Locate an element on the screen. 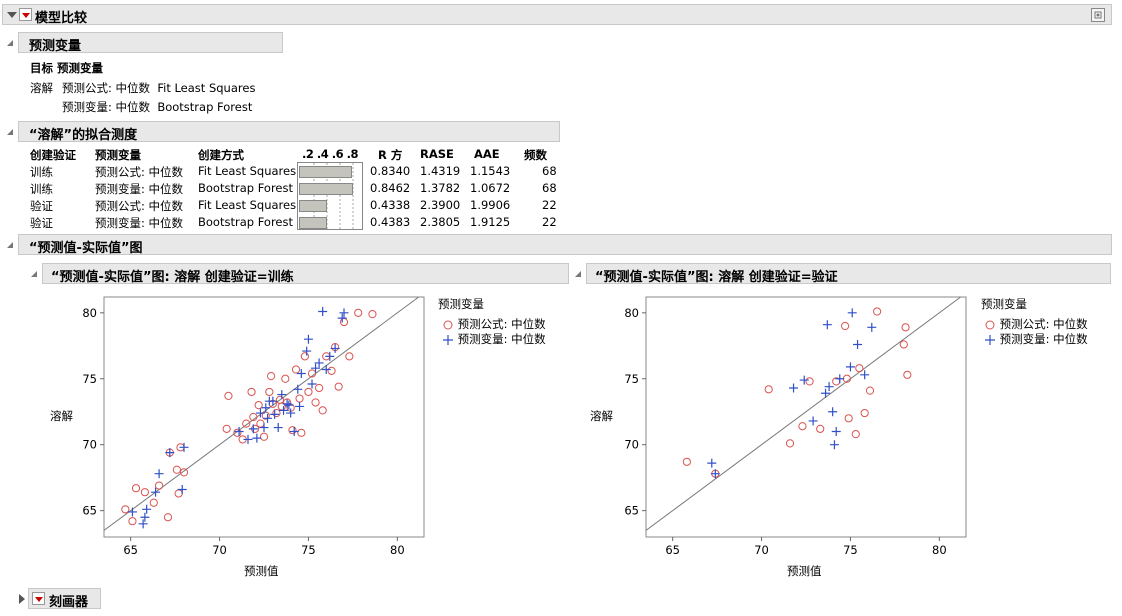 This screenshot has height=616, width=1122. report-title: 模型比较 is located at coordinates (61, 18).